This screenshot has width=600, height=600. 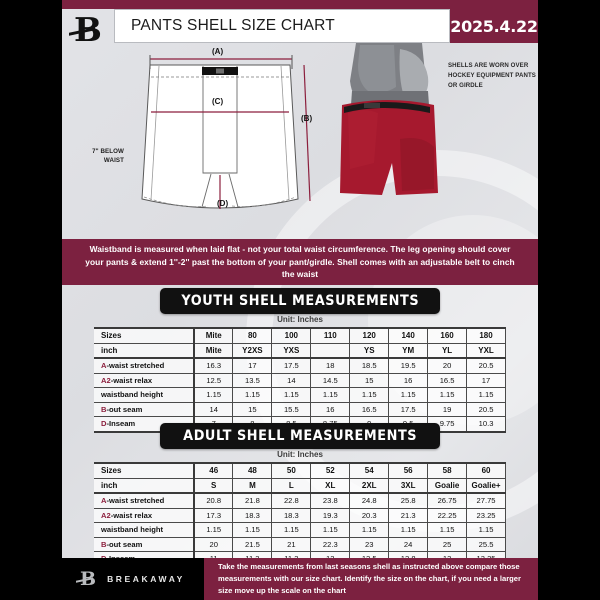 I want to click on table-cell: M, so click(x=252, y=485).